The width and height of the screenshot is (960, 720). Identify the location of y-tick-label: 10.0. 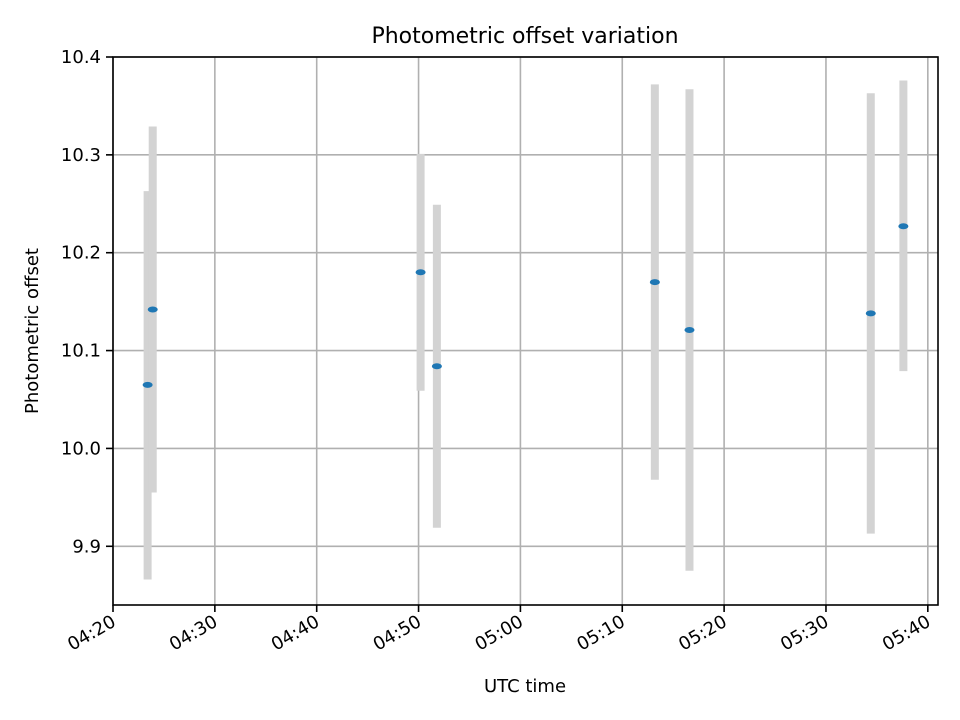
(81, 448).